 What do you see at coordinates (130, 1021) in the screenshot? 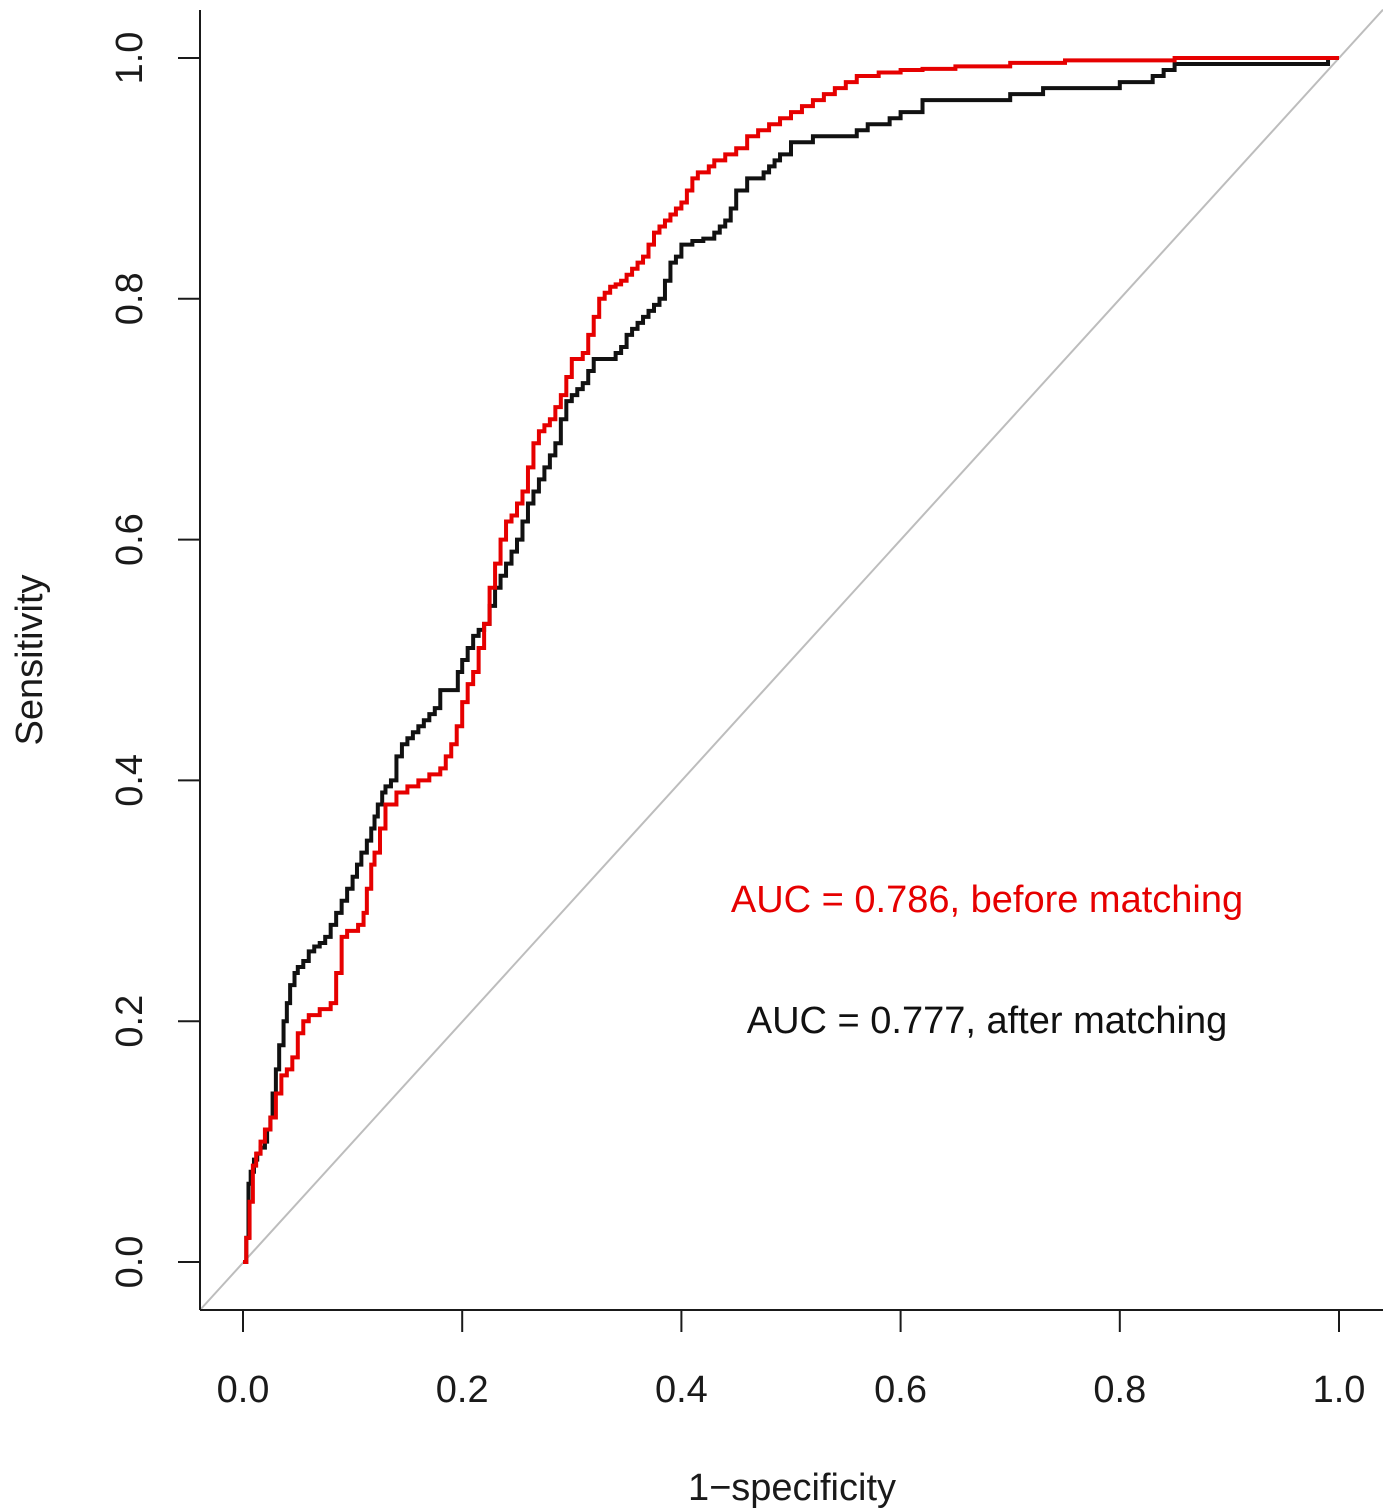
I see `y-tick-label: 0.2` at bounding box center [130, 1021].